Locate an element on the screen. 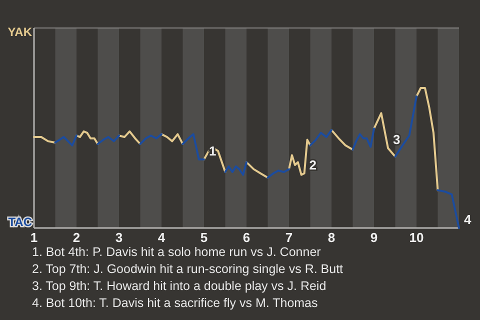 Image resolution: width=480 pixels, height=320 pixels. x-tick-label: 7 is located at coordinates (289, 237).